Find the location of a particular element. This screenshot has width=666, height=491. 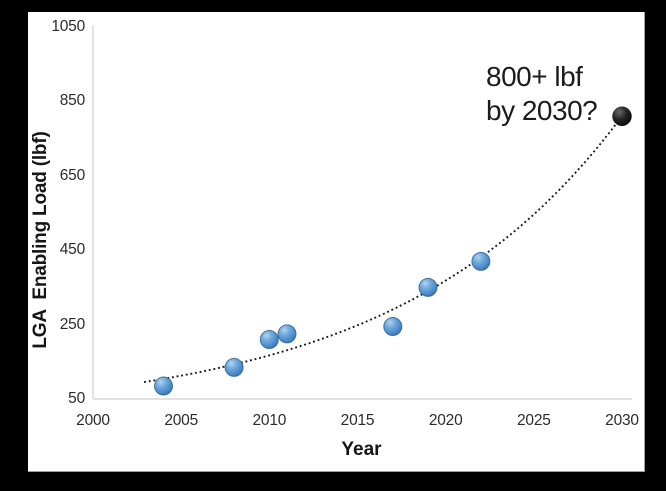

data-point-2004 is located at coordinates (163, 386).